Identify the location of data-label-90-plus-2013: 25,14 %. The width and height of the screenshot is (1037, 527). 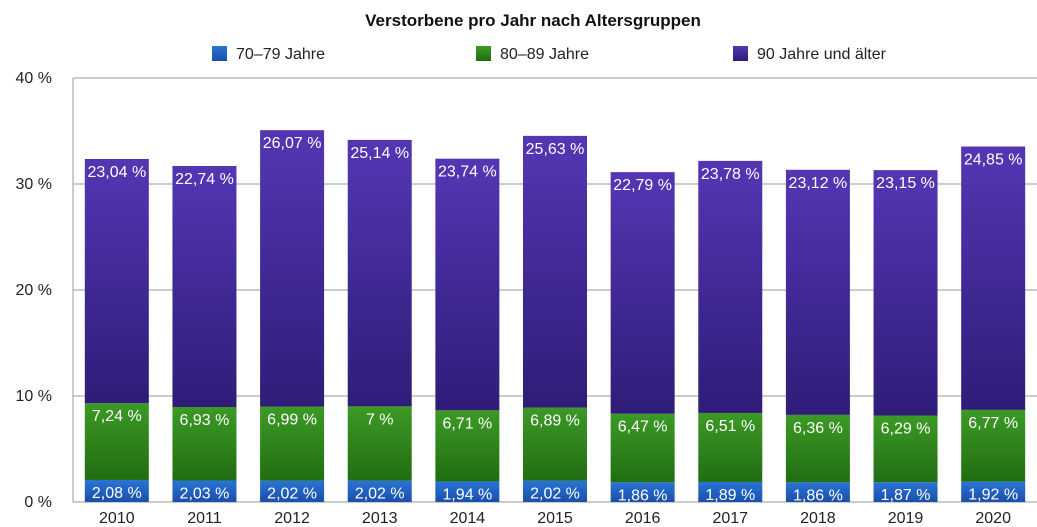
(379, 153).